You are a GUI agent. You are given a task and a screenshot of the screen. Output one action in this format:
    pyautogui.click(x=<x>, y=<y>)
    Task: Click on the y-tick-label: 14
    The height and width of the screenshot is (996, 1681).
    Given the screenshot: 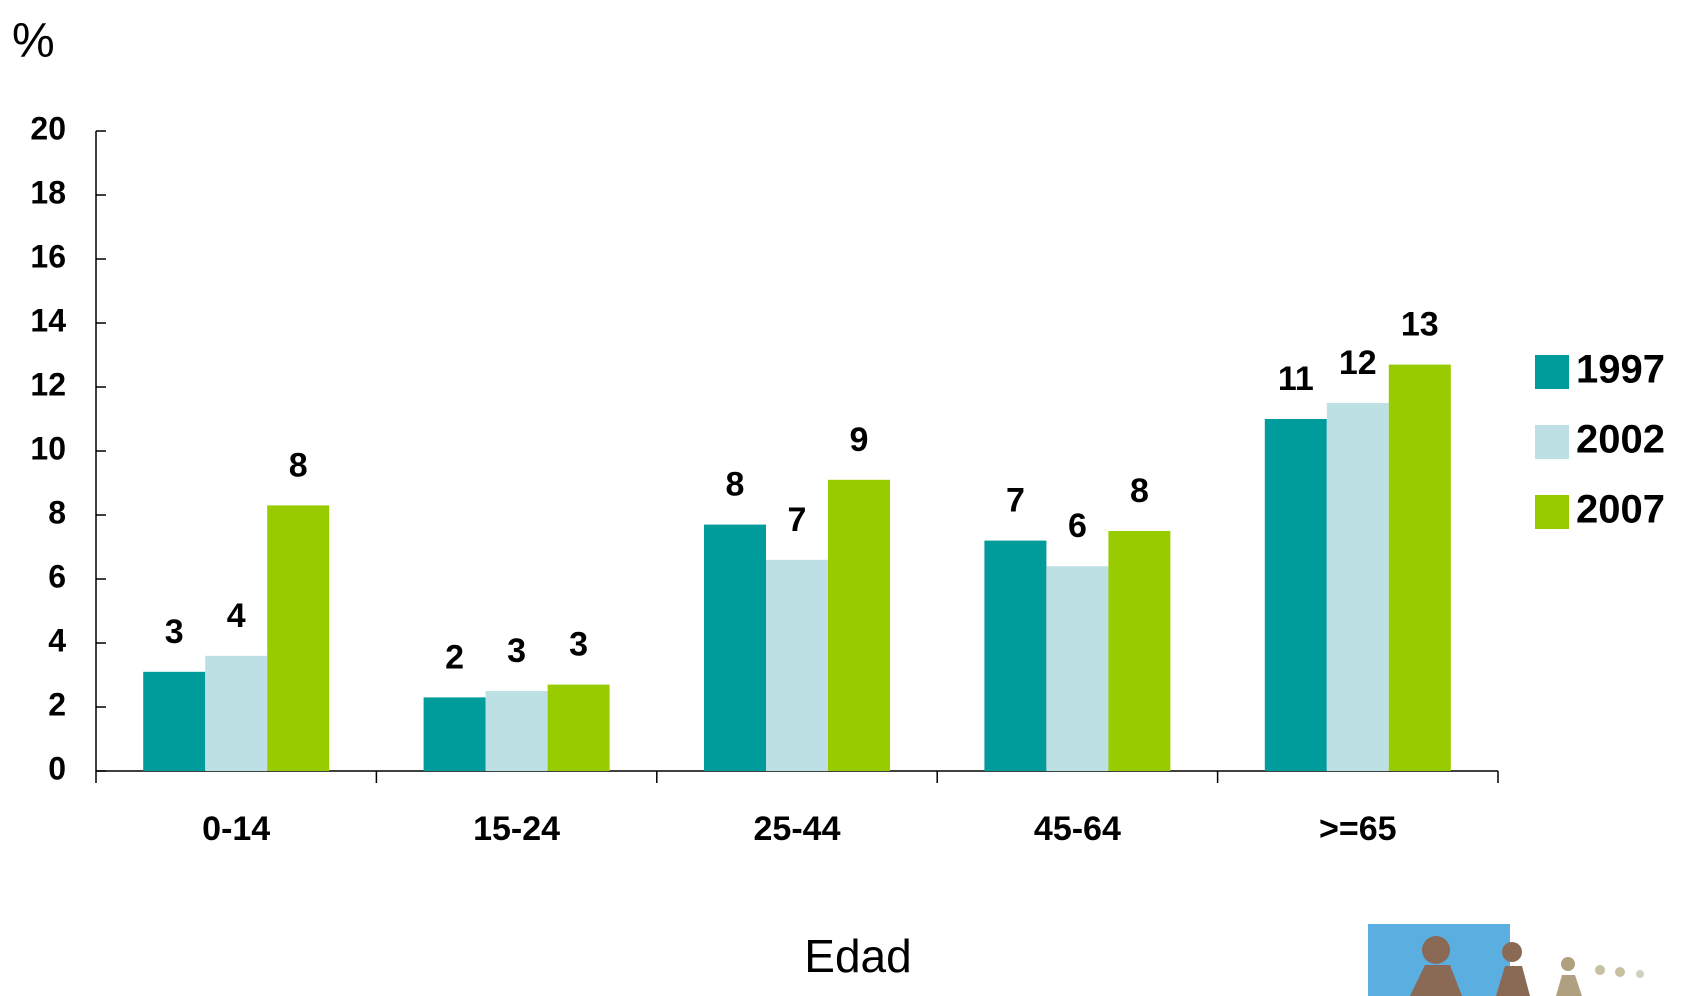 What is the action you would take?
    pyautogui.click(x=48, y=320)
    